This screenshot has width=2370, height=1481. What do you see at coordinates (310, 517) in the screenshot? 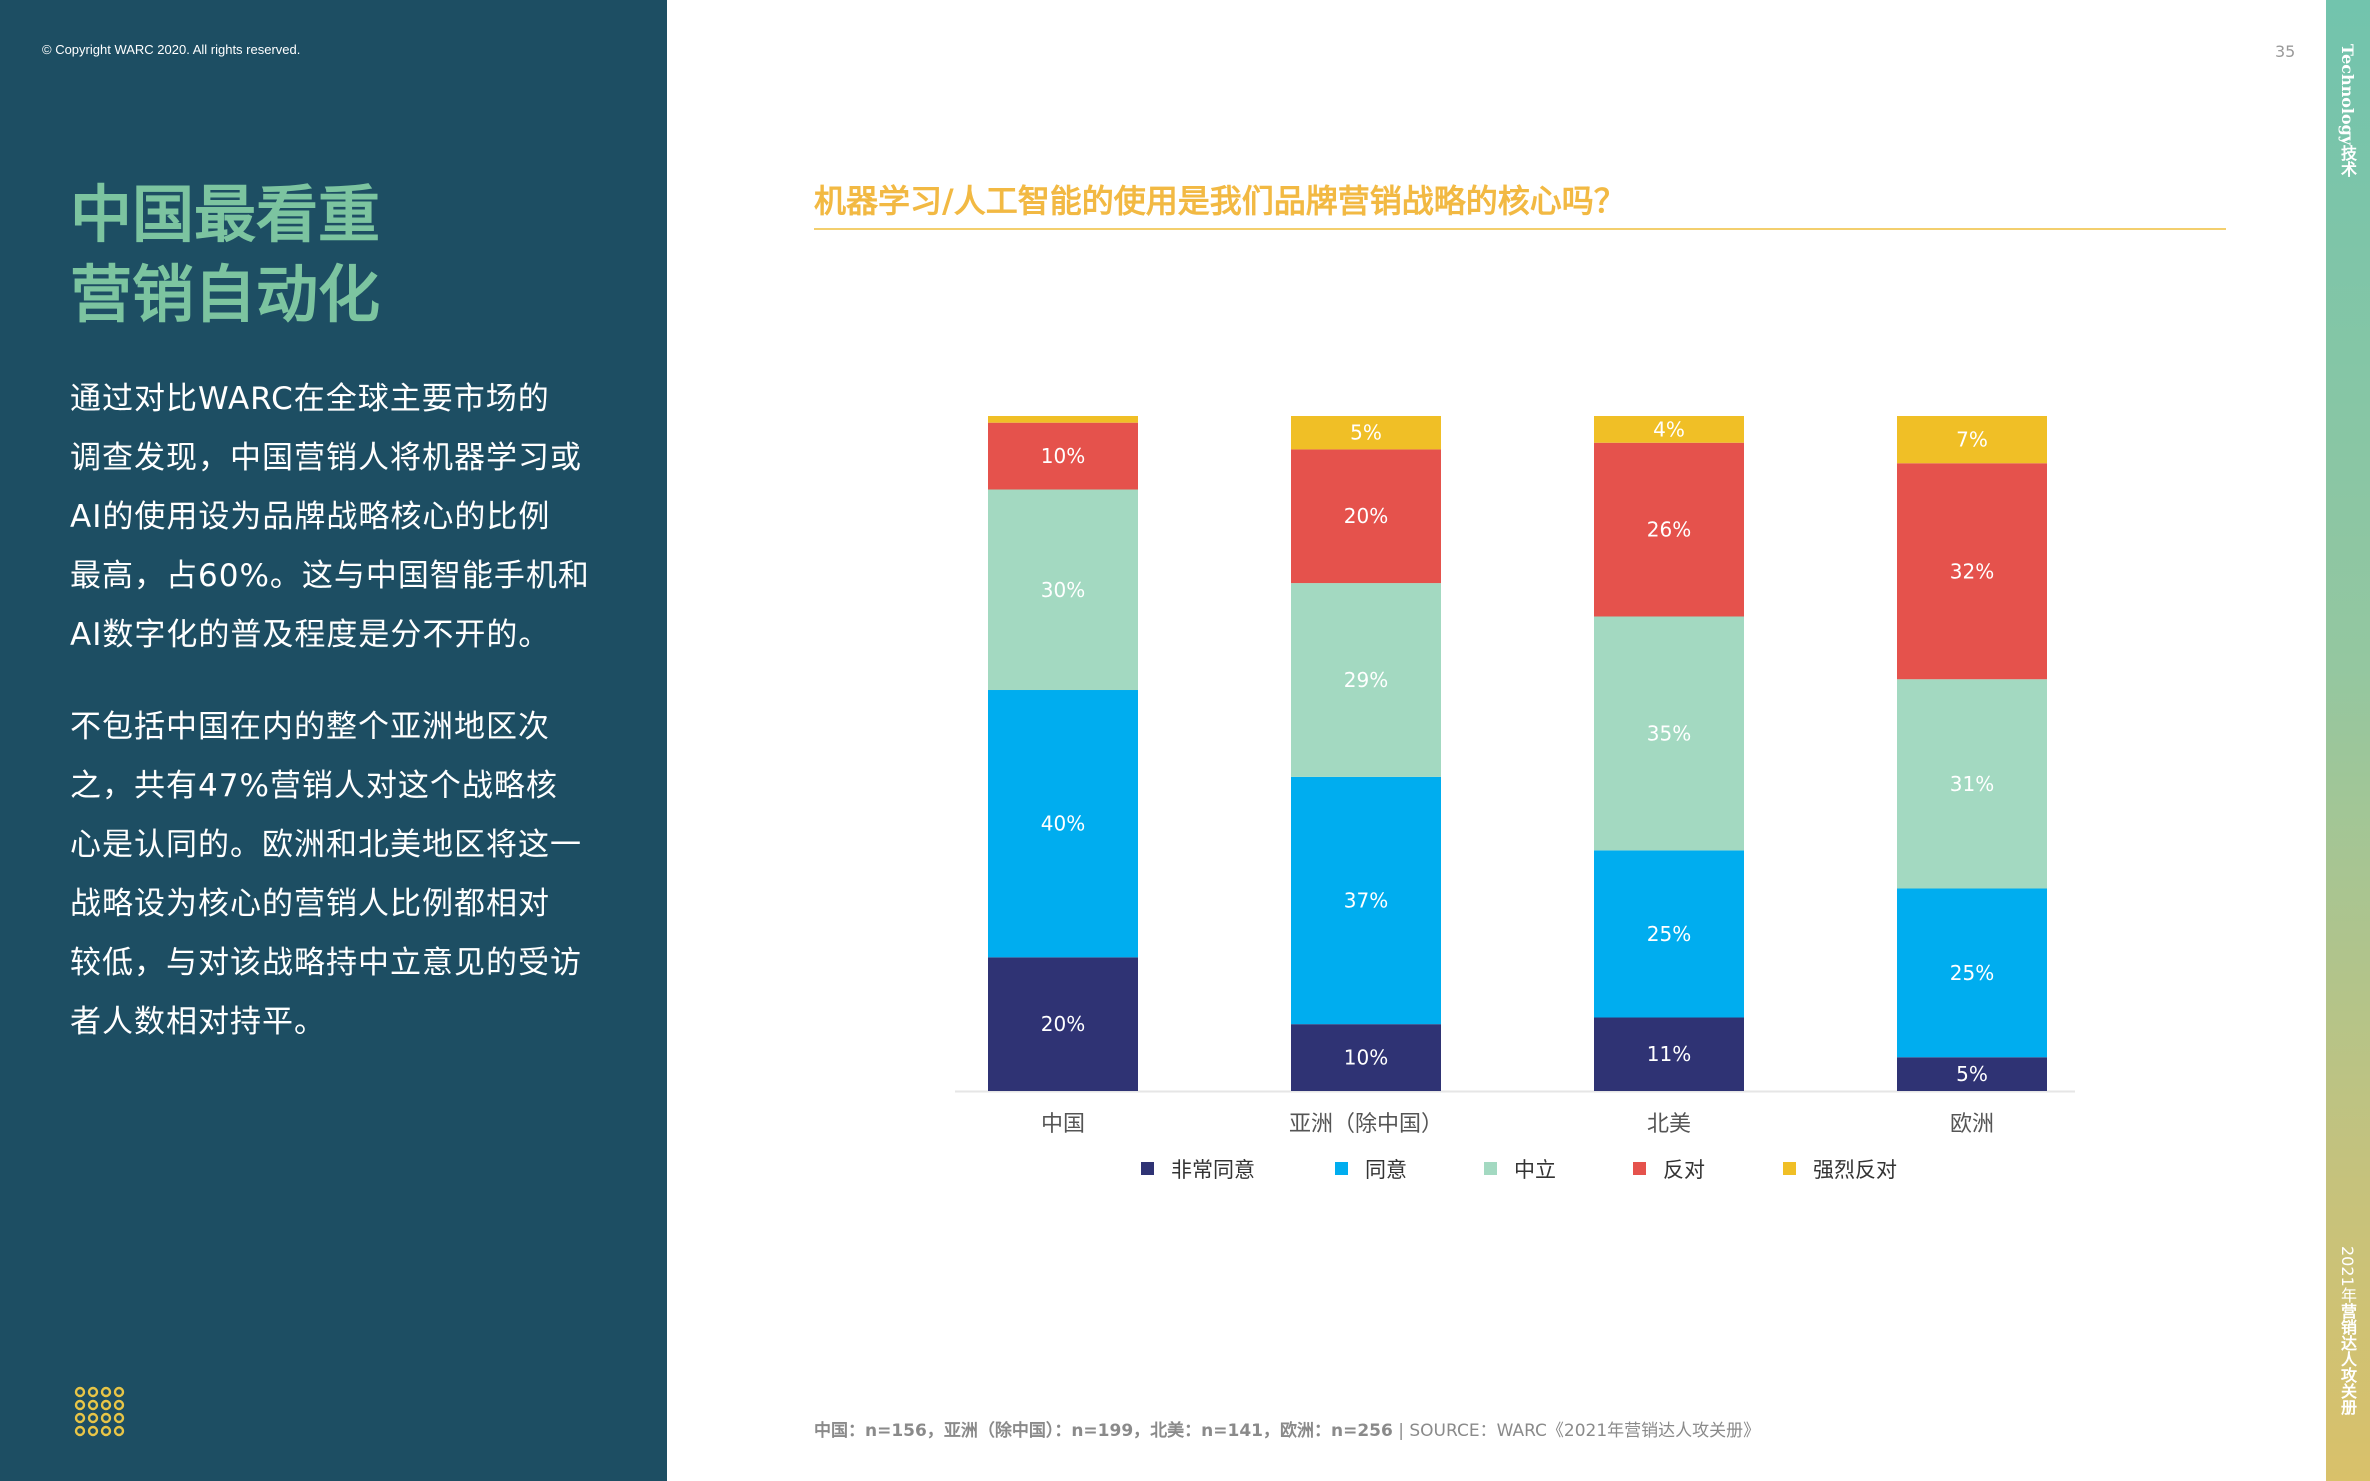
I see `paragraph-line: AI的使用设为品牌战略核心的比例` at bounding box center [310, 517].